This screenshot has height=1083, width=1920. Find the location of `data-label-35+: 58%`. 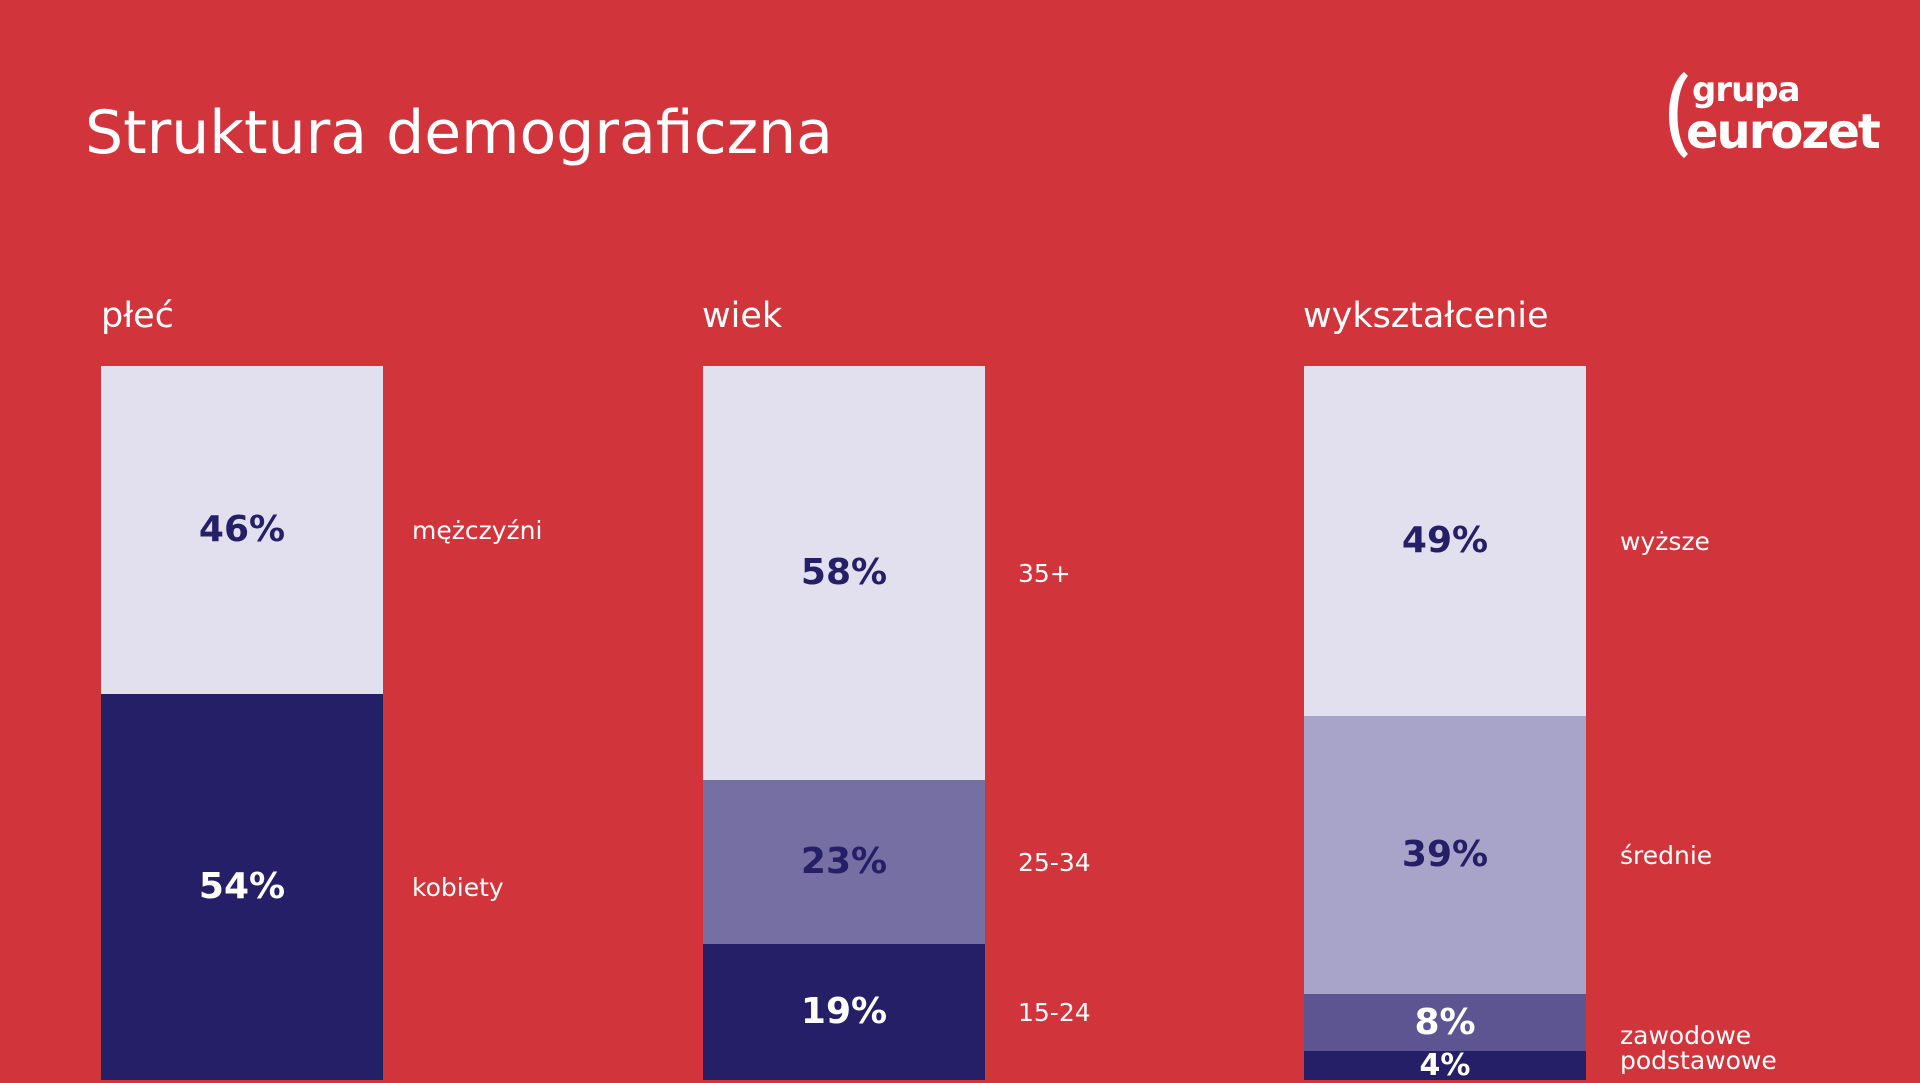

data-label-35+: 58% is located at coordinates (844, 573).